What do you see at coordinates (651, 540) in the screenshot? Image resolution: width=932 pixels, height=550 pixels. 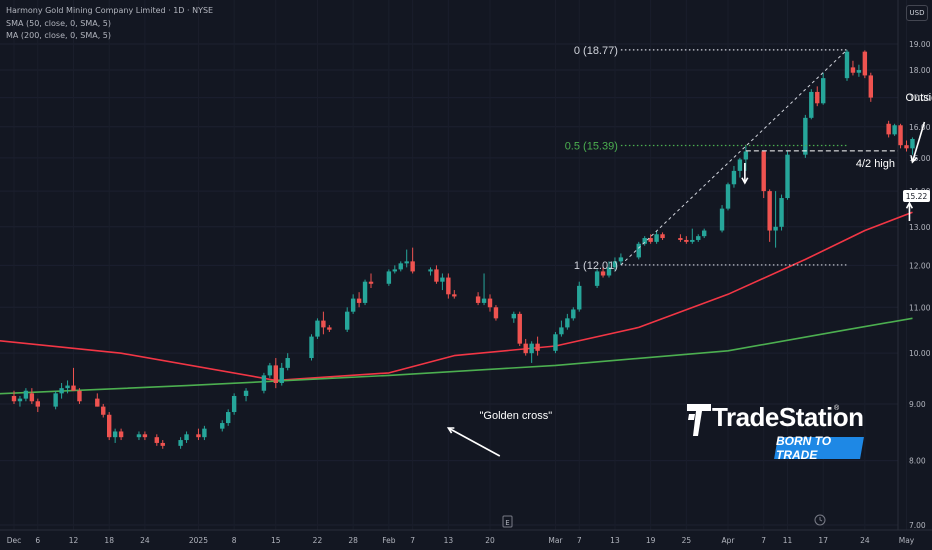 I see `time-tick-label: 19` at bounding box center [651, 540].